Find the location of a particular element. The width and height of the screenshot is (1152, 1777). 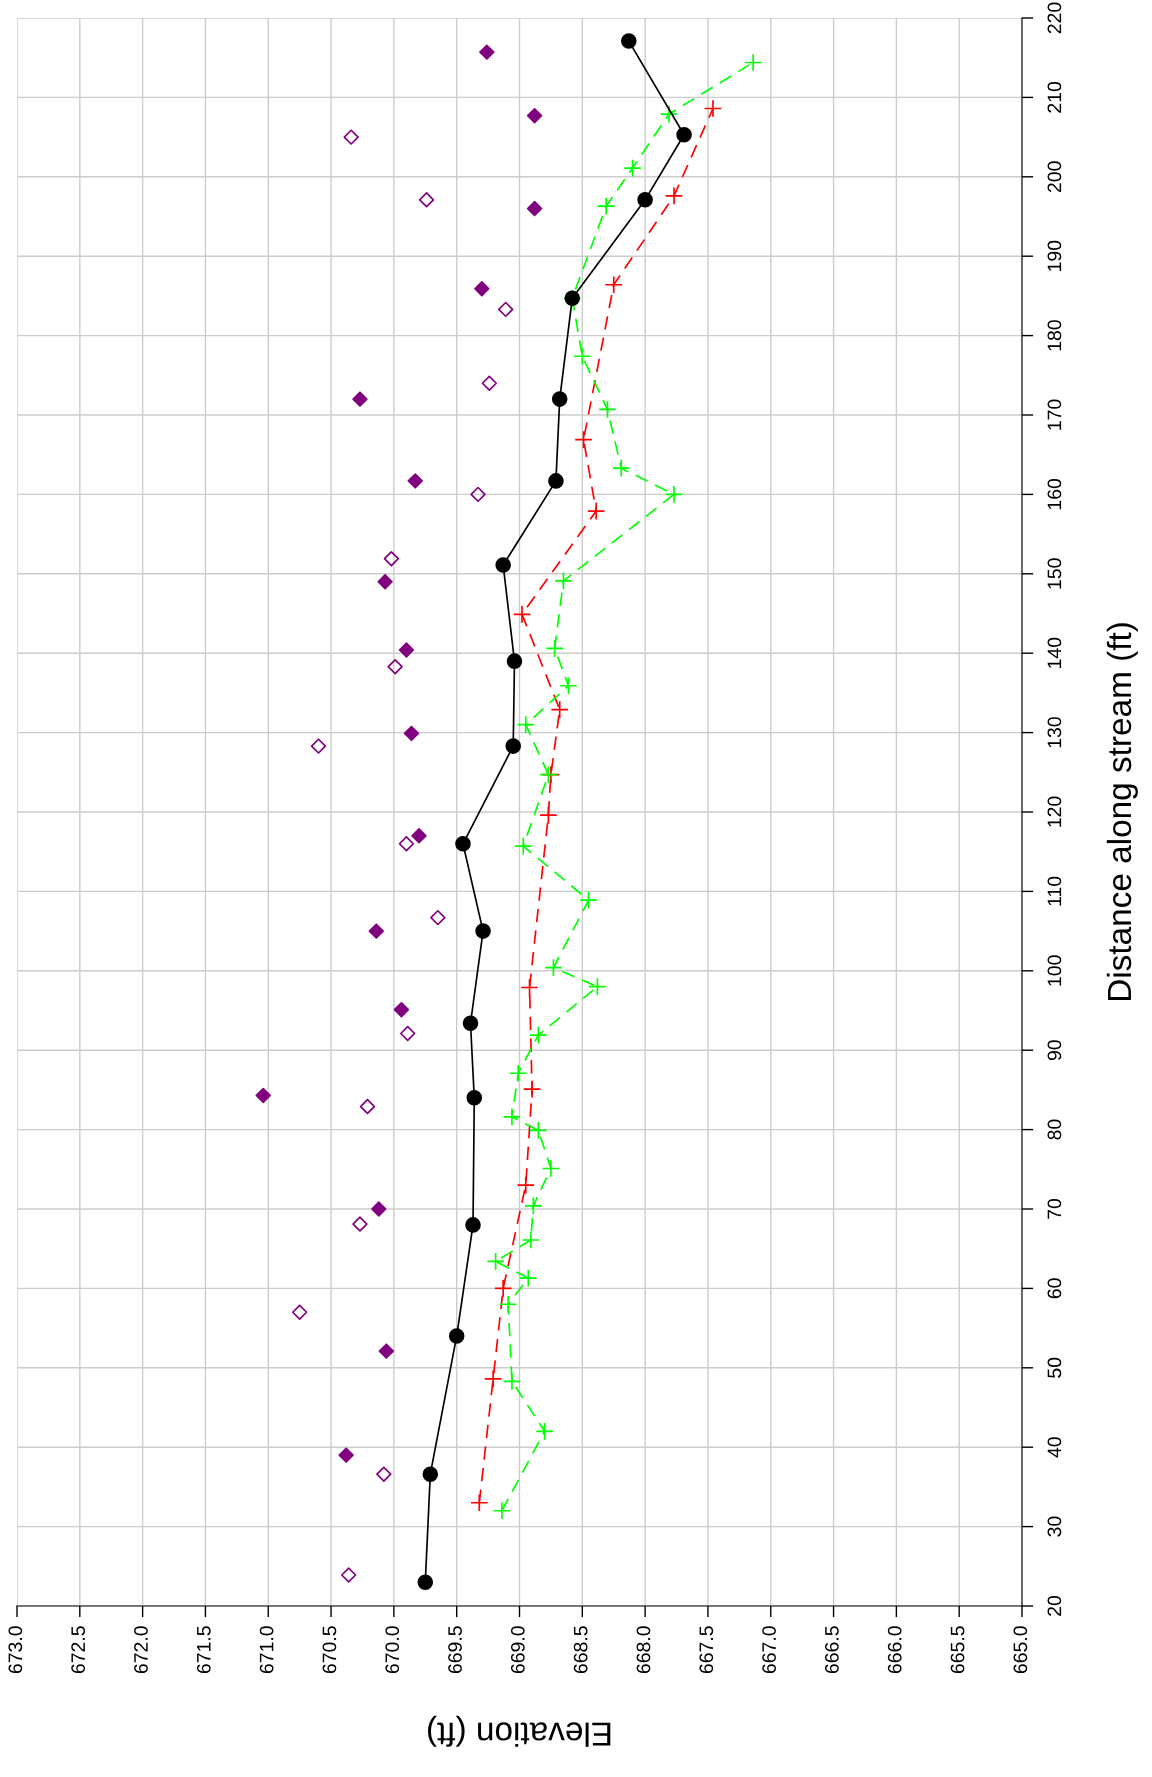

y-tick-label: 180 is located at coordinates (1054, 335).